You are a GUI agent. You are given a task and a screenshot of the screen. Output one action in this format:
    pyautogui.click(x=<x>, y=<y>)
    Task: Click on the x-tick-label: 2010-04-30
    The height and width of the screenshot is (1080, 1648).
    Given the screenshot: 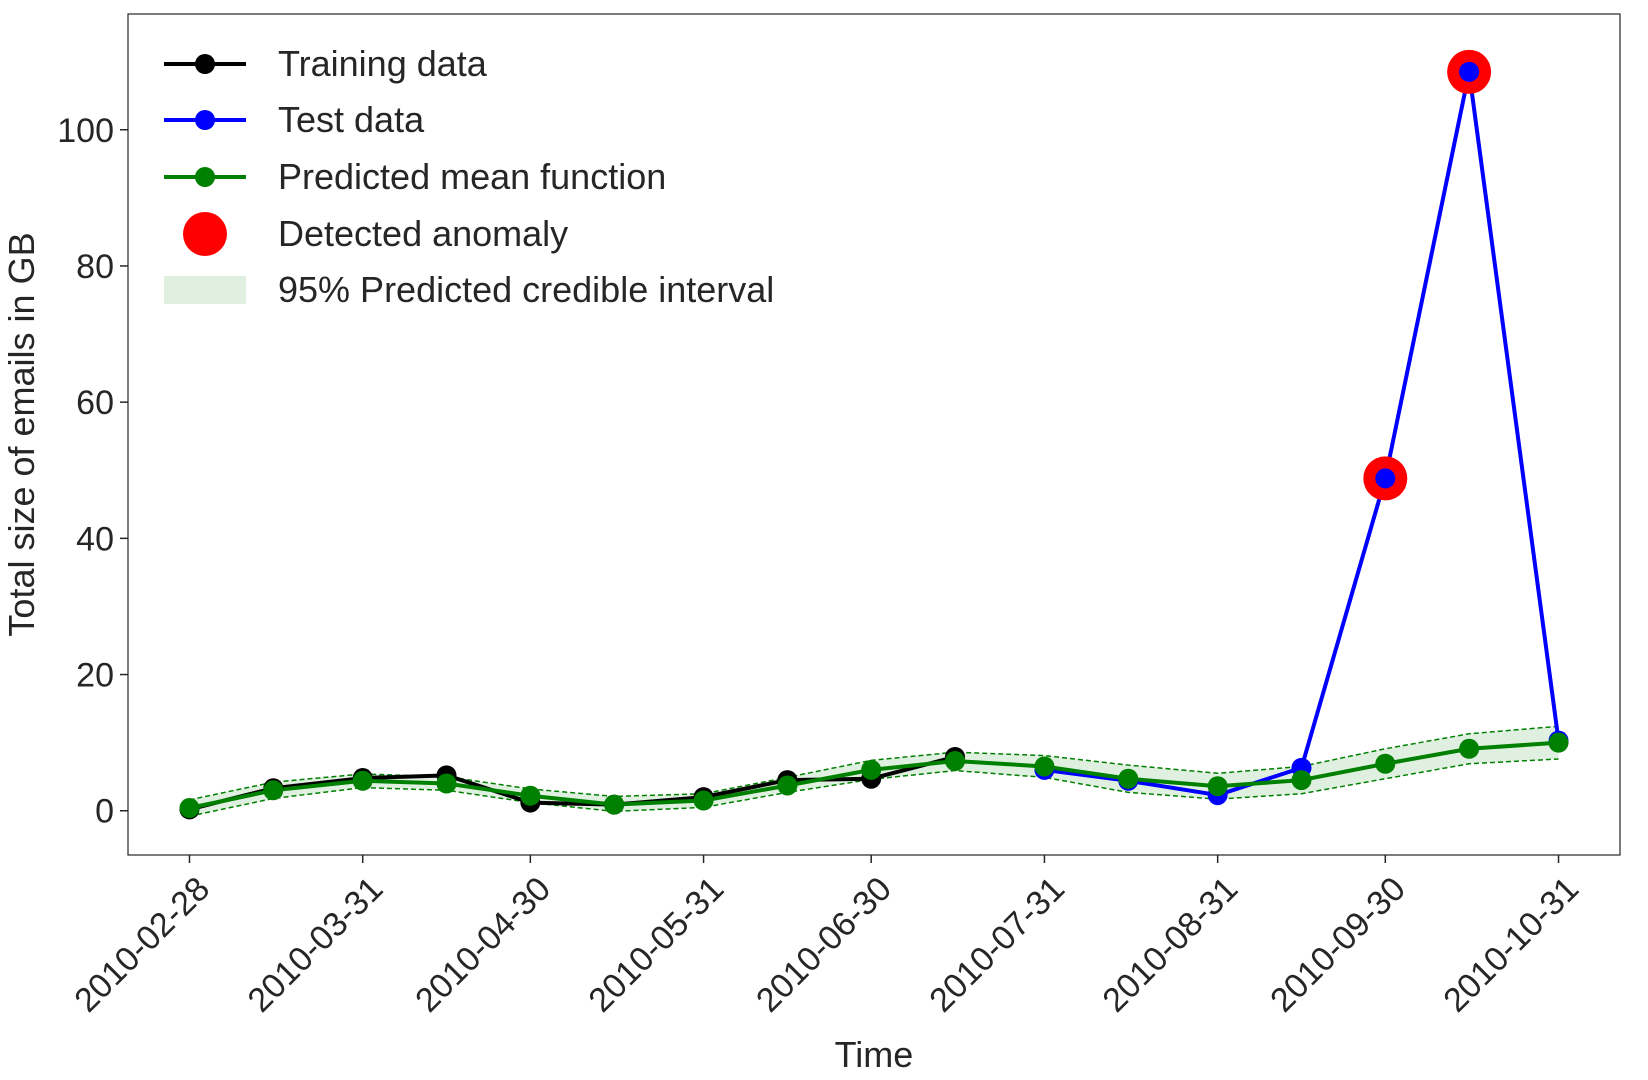 What is the action you would take?
    pyautogui.click(x=483, y=945)
    